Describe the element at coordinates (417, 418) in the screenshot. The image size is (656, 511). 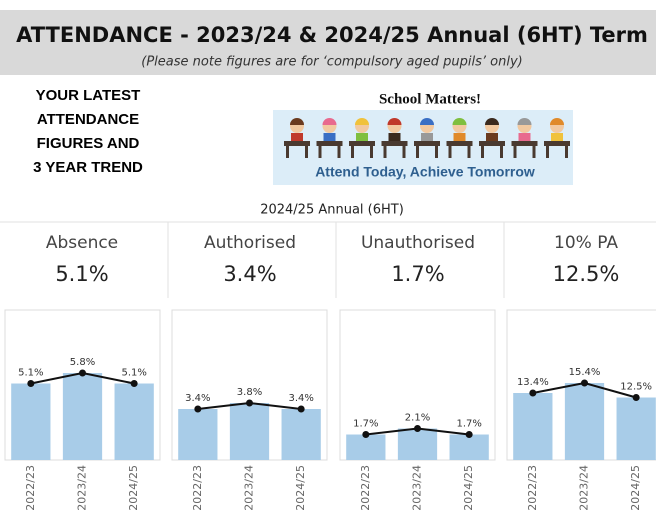
I see `value-label: 2.1%` at that location.